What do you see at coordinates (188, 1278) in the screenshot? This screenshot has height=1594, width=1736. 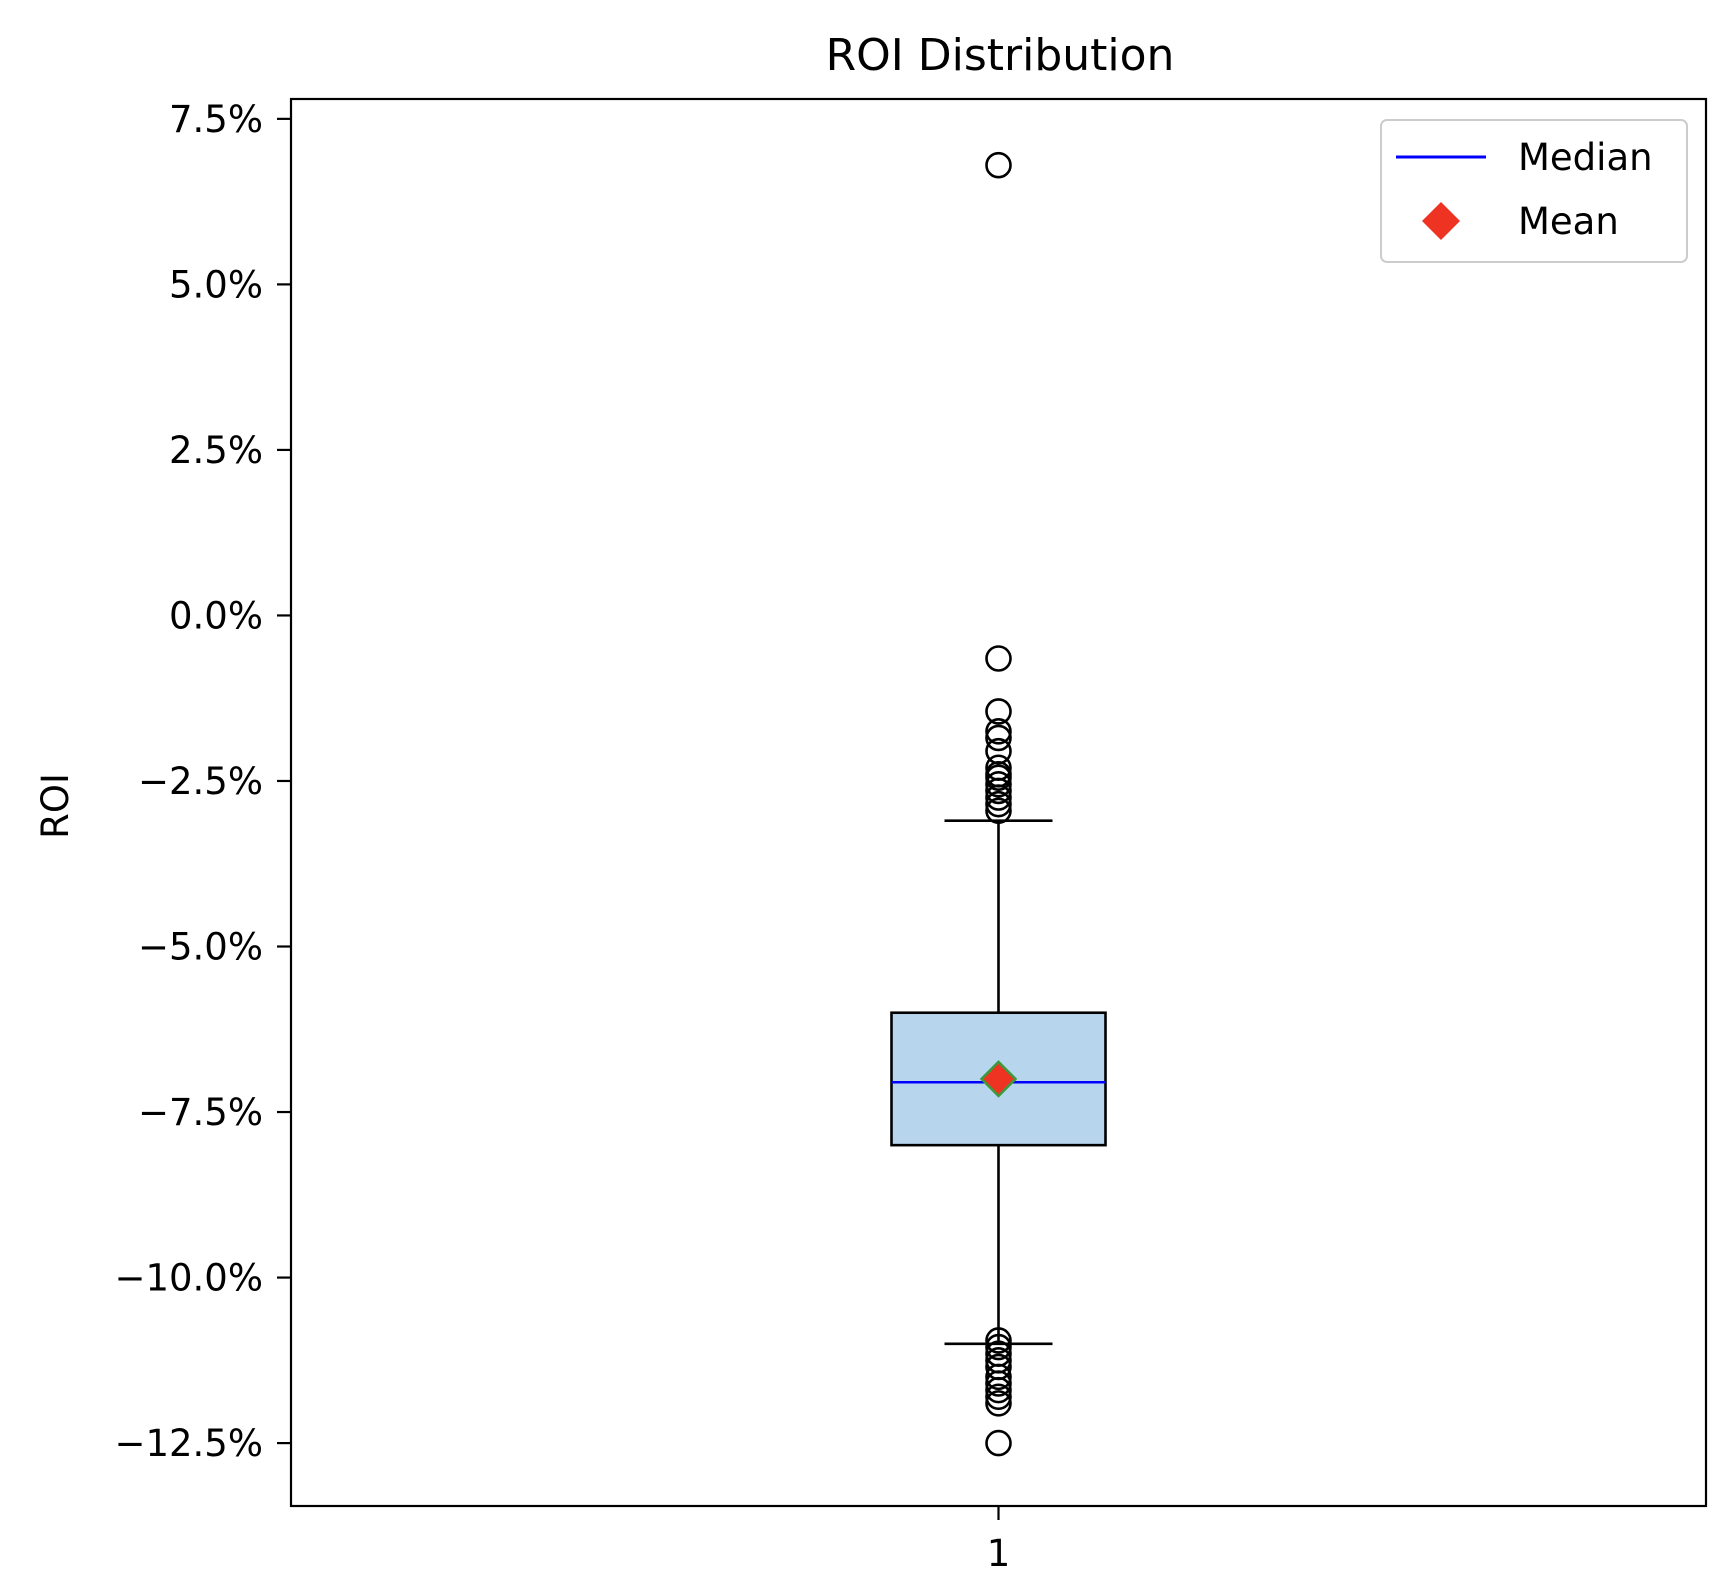 I see `y-tick-label: −10.0%` at bounding box center [188, 1278].